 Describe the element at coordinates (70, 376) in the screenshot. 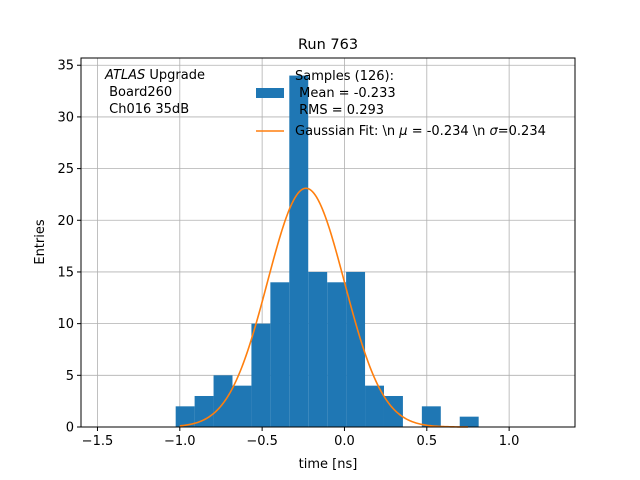

I see `y-tick-label-1: 5` at that location.